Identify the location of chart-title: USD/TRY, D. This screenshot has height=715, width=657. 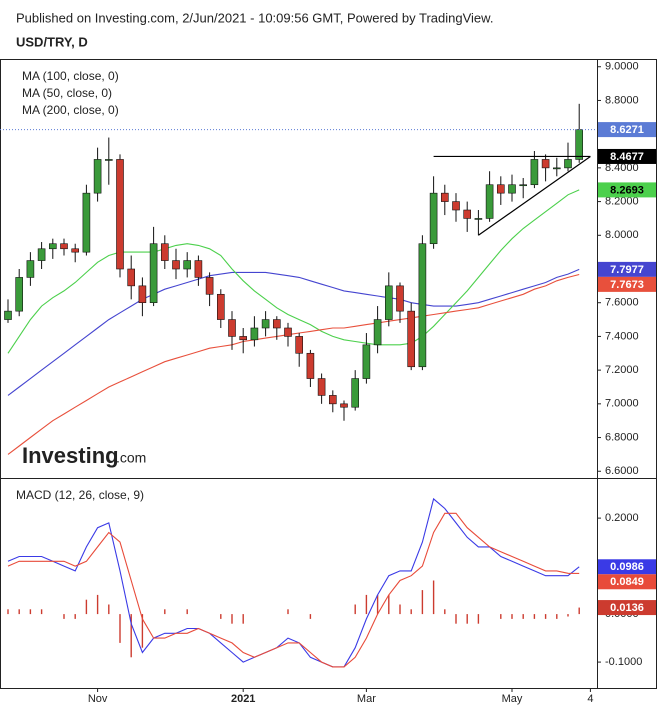
(52, 41).